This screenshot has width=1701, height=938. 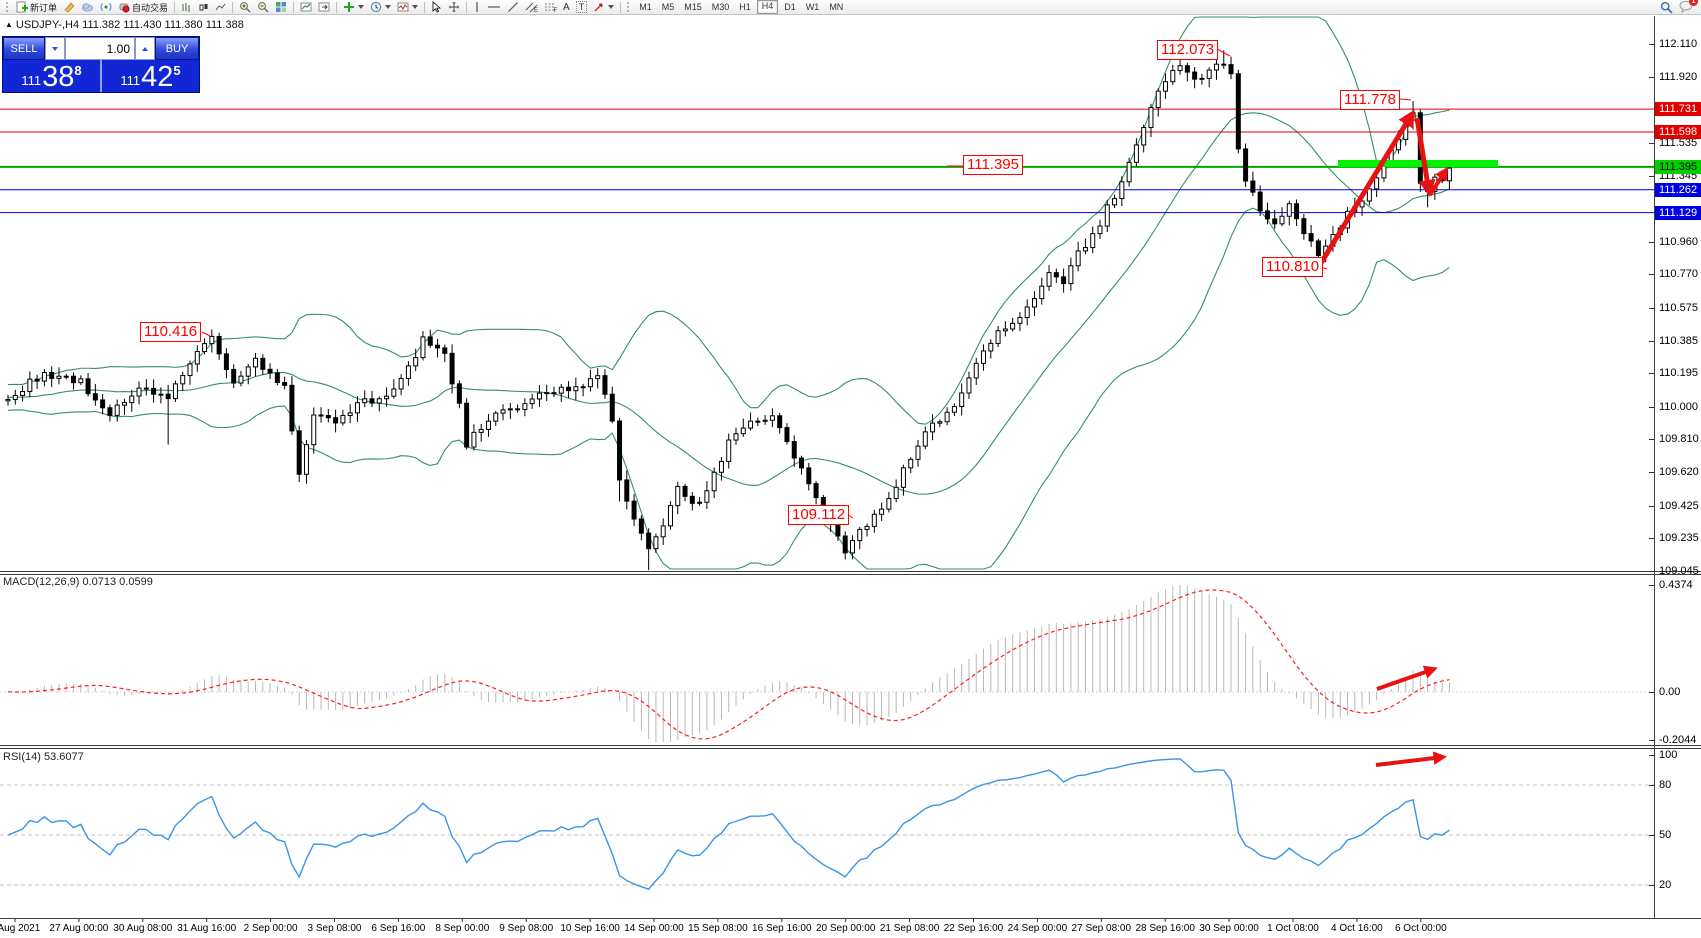 I want to click on highlight-tool-button, so click(x=69, y=7).